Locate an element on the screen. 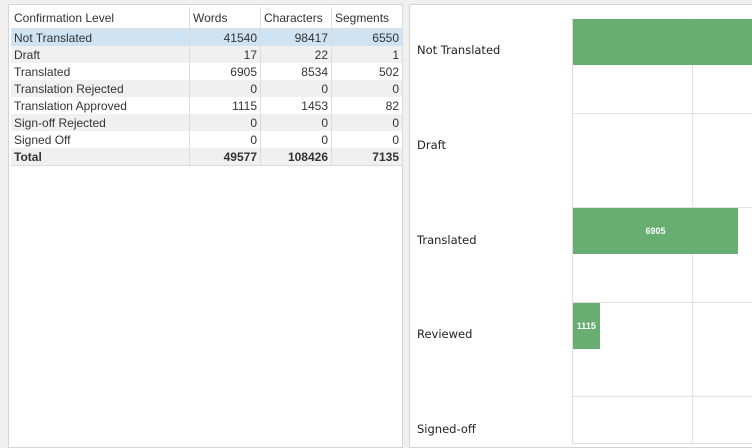 The height and width of the screenshot is (448, 752). table-row: Translation Rejected 0 0 0 is located at coordinates (207, 88).